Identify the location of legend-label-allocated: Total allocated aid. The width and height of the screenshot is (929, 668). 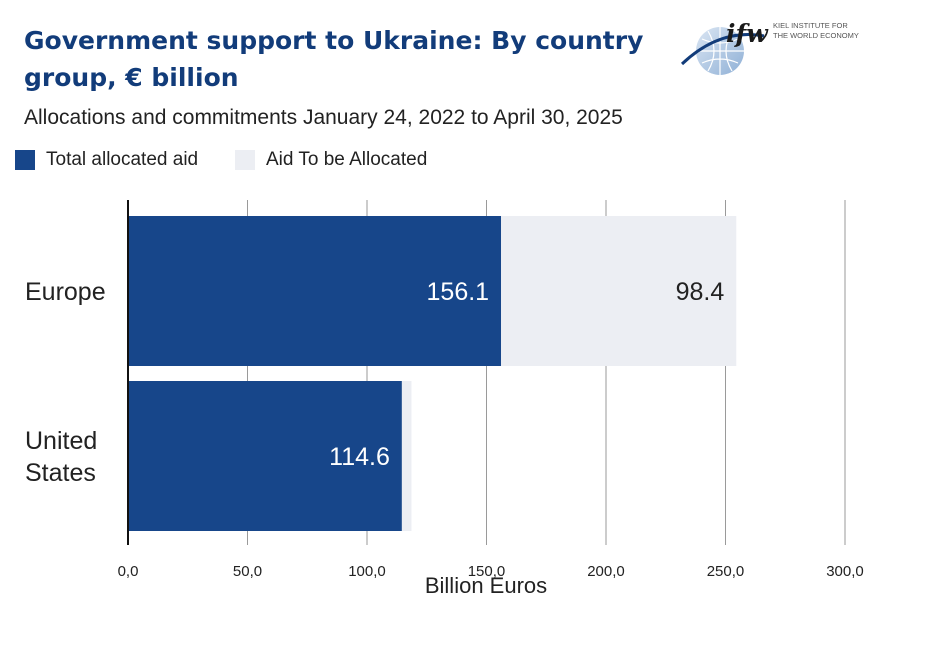
(122, 159).